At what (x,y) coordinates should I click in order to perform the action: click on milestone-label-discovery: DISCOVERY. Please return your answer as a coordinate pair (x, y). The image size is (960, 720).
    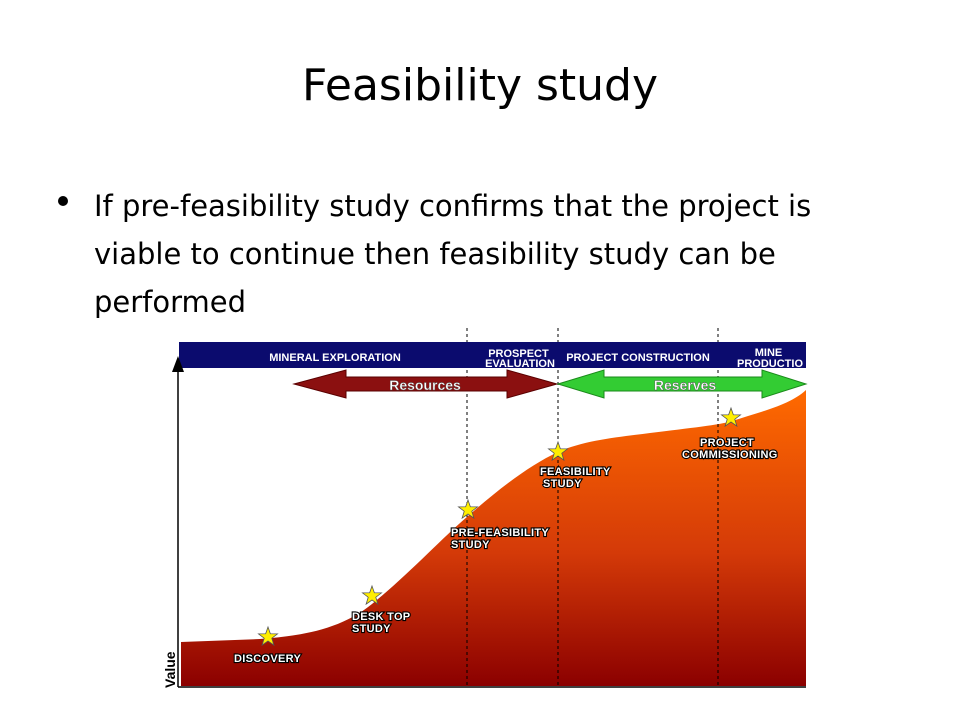
    Looking at the image, I should click on (267, 659).